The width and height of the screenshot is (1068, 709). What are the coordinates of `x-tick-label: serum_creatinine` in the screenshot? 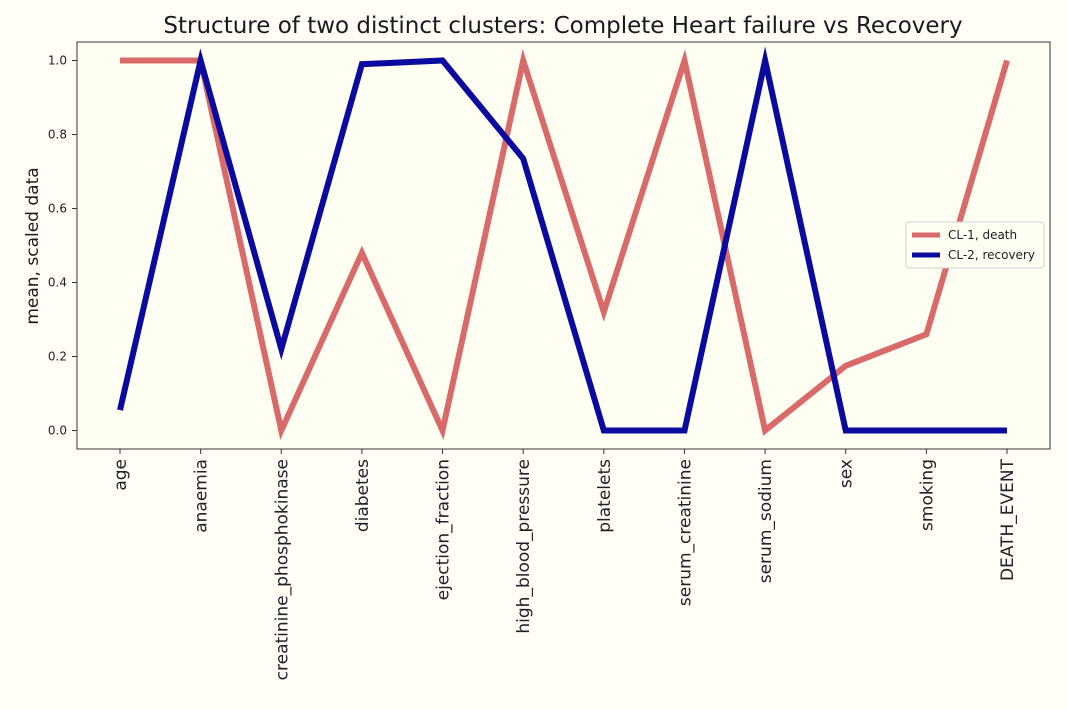 It's located at (685, 532).